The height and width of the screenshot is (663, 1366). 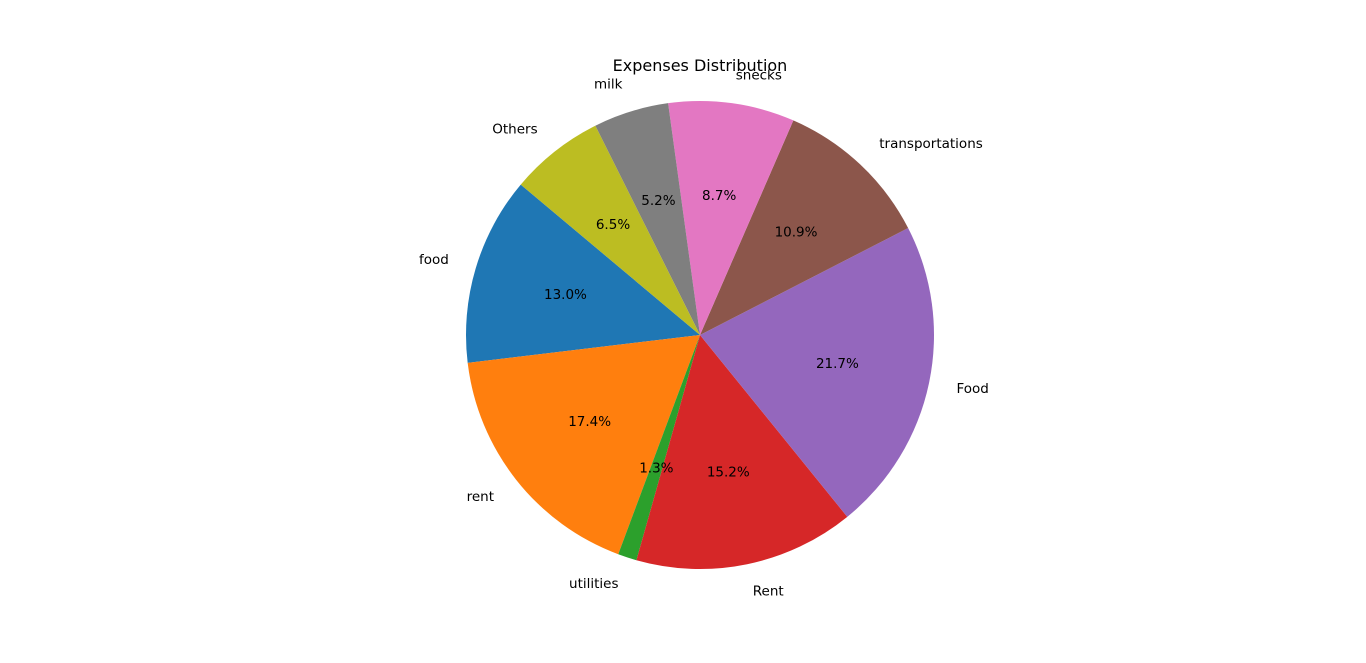 I want to click on slice-percent-transportations-5: 10.9%, so click(x=796, y=233).